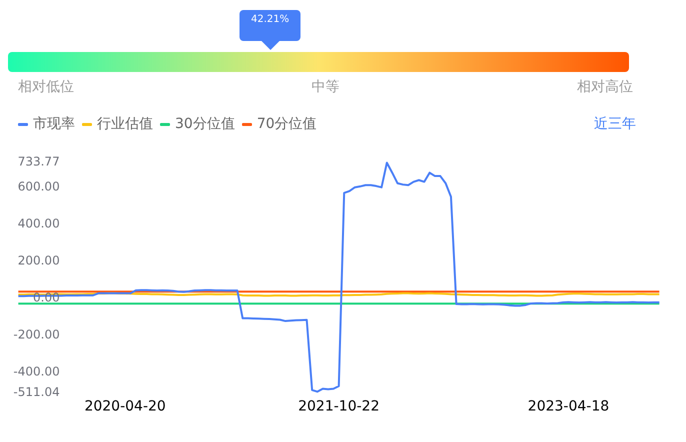 This screenshot has width=686, height=442. What do you see at coordinates (286, 124) in the screenshot?
I see `legend-label: 70分位值` at bounding box center [286, 124].